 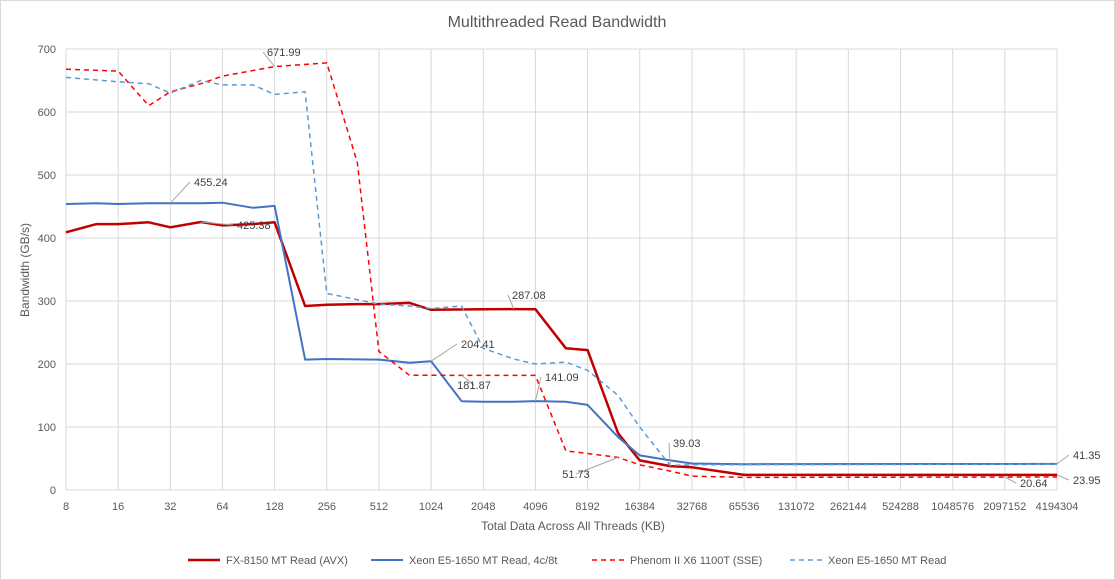 What do you see at coordinates (287, 561) in the screenshot?
I see `legend-label: FX-8150 MT Read (AVX)` at bounding box center [287, 561].